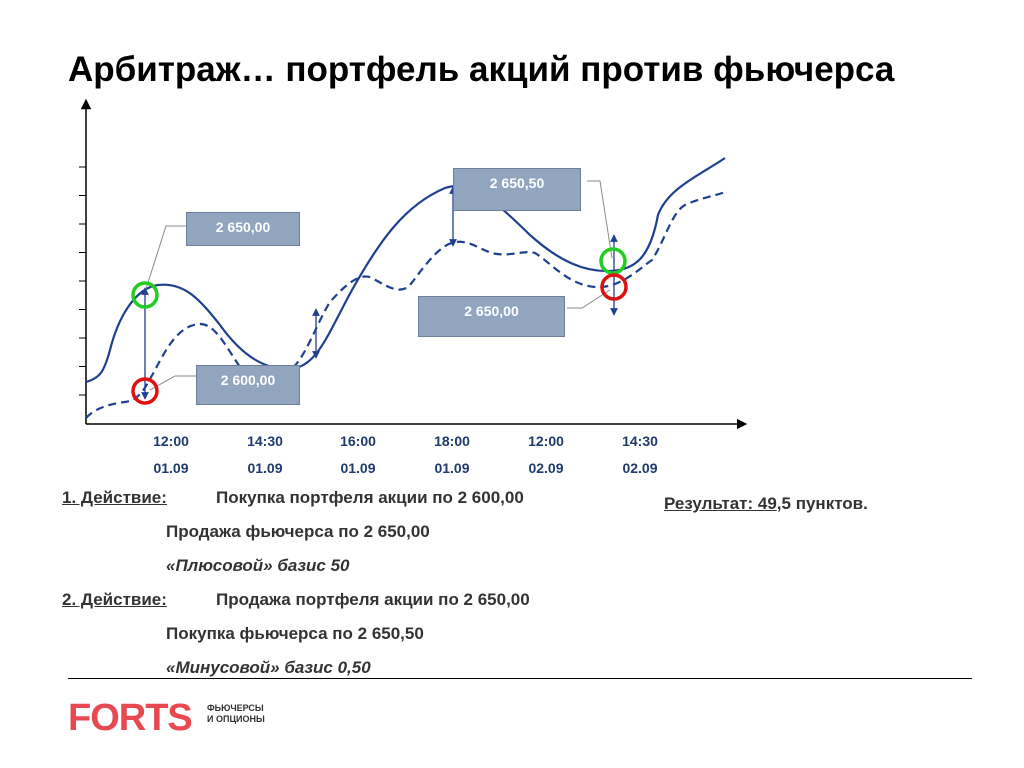 This screenshot has width=1024, height=768. What do you see at coordinates (614, 287) in the screenshot?
I see `exit-marker-red` at bounding box center [614, 287].